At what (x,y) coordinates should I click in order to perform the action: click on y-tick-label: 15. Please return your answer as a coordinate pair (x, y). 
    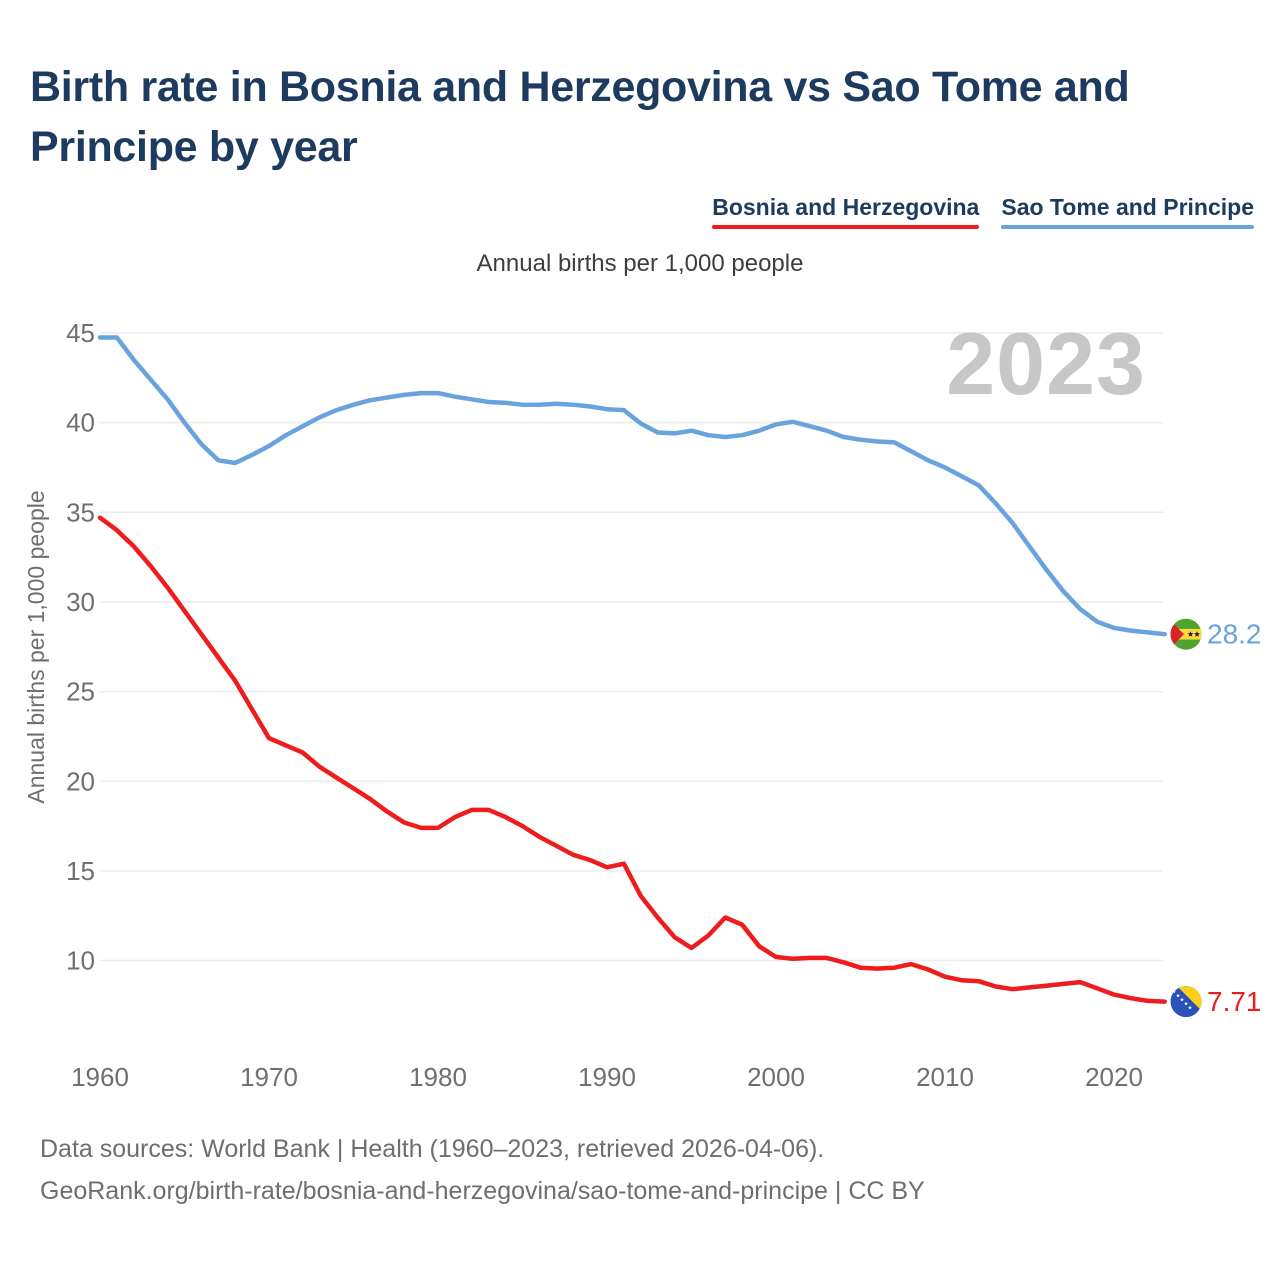
    Looking at the image, I should click on (80, 871).